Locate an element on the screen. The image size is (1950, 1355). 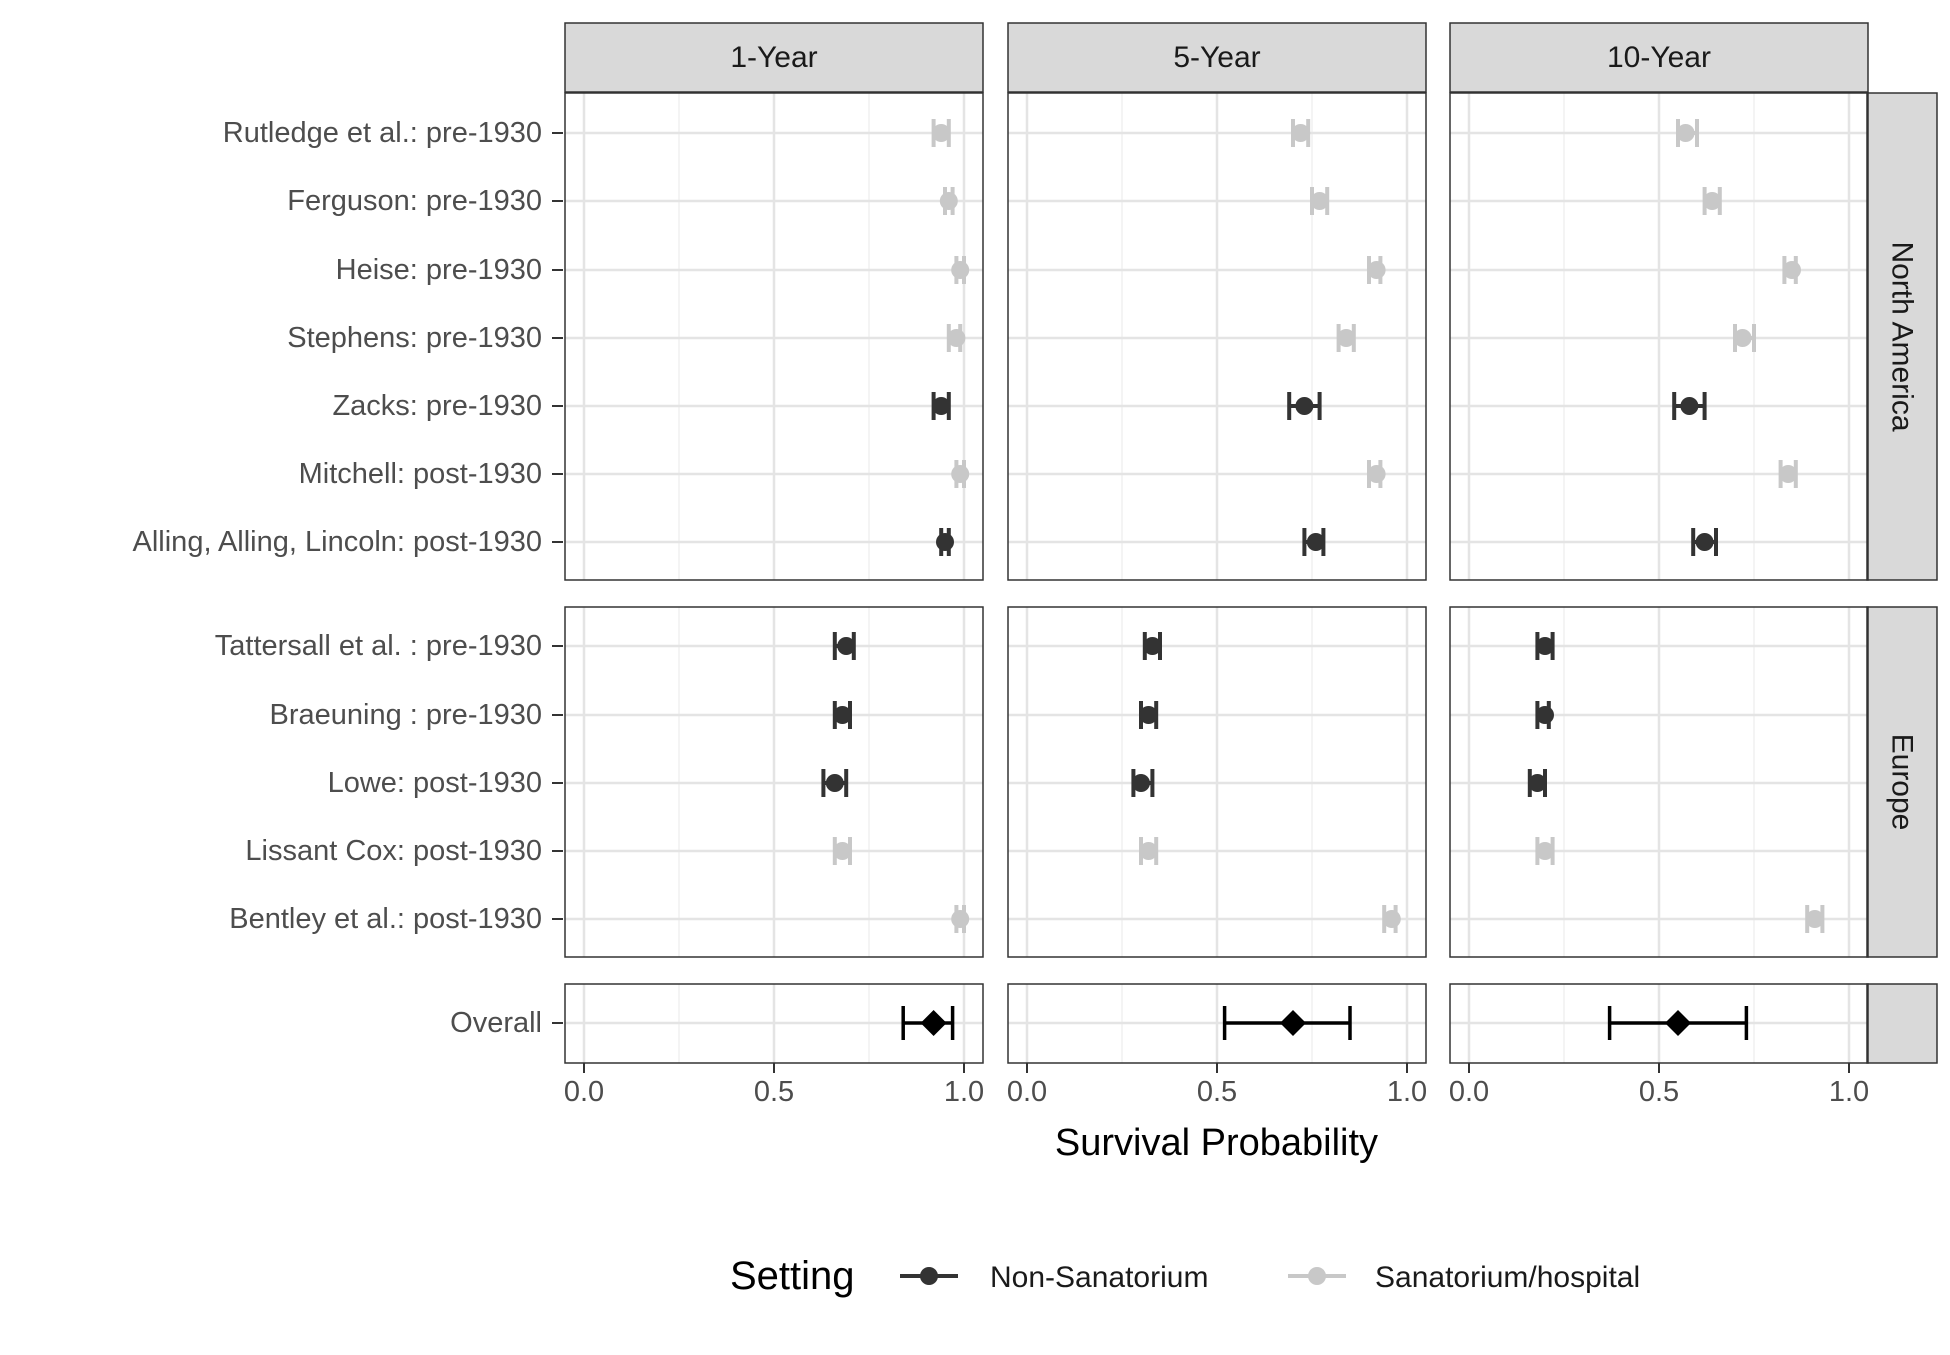
y-tick-label: Bentley et al.: post-1930 is located at coordinates (385, 919).